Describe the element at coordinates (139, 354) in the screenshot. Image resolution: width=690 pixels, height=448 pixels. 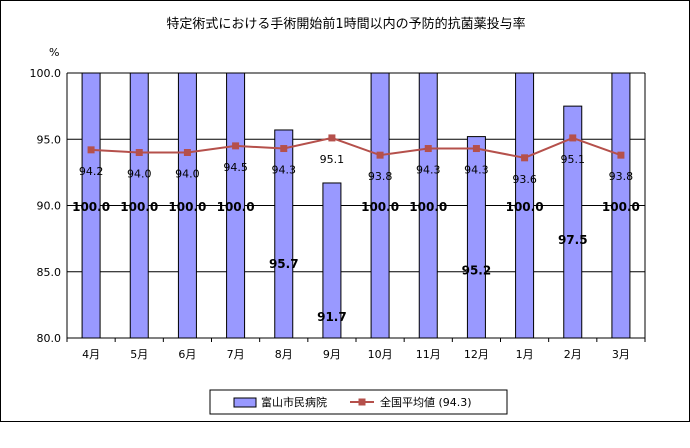
I see `x-tick-label: 5月` at that location.